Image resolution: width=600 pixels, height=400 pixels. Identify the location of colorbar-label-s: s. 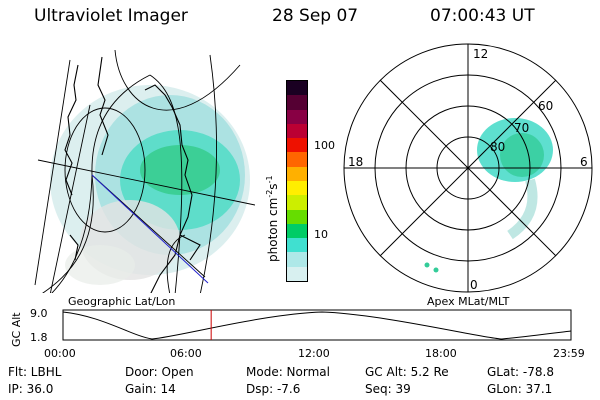
(273, 186).